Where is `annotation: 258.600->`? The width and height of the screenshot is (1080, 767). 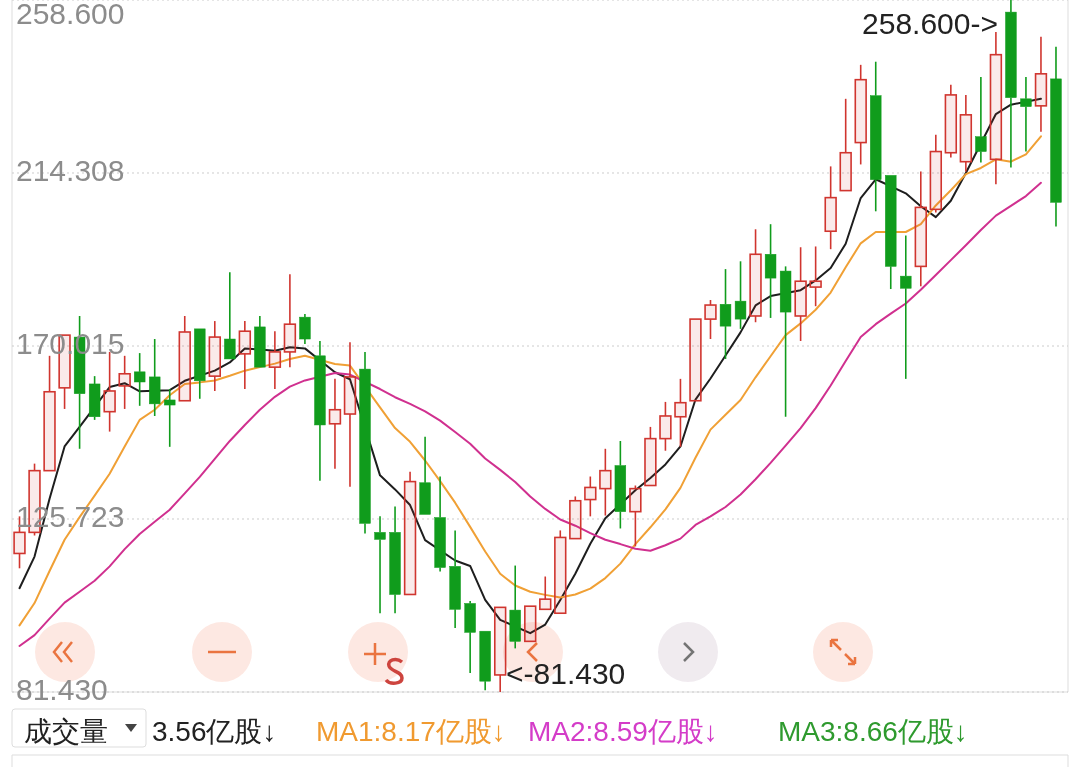 annotation: 258.600-> is located at coordinates (930, 23).